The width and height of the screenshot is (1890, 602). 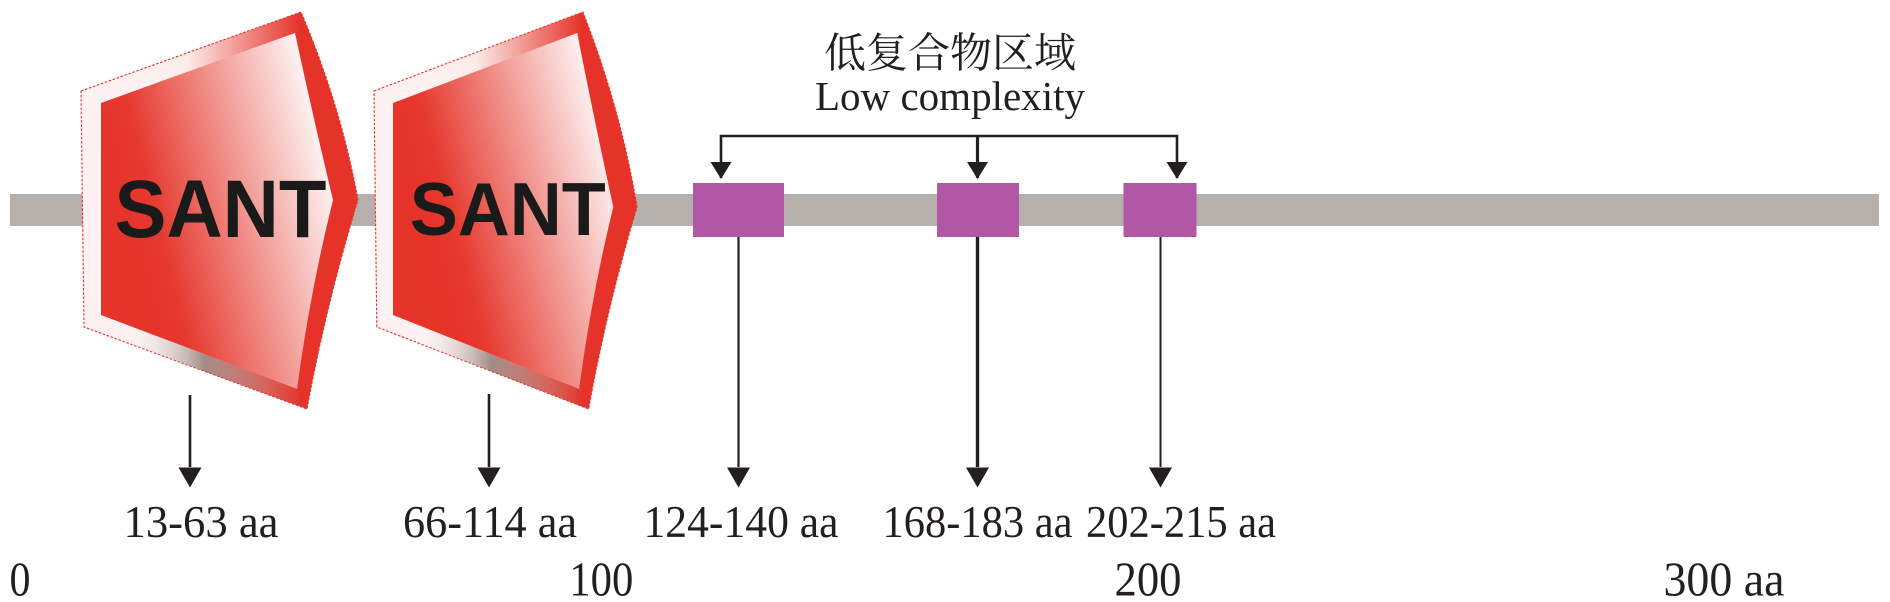 What do you see at coordinates (978, 522) in the screenshot?
I see `svg-text: 168-183 aa` at bounding box center [978, 522].